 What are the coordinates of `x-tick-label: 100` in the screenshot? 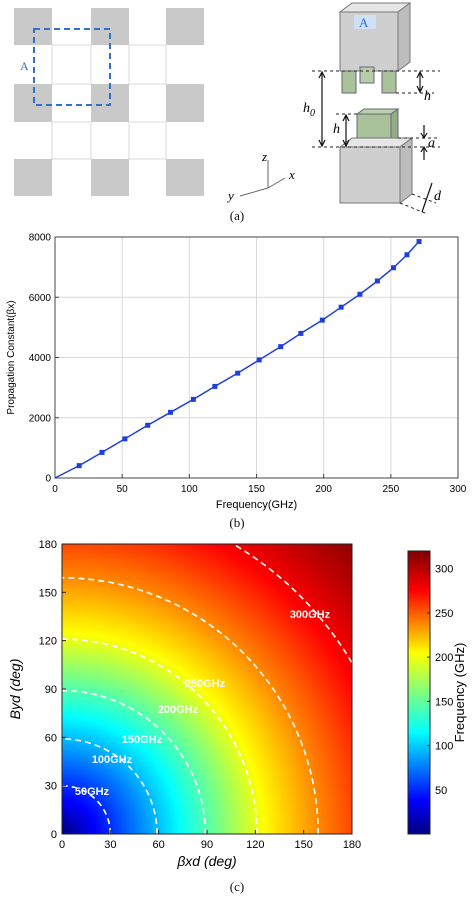 It's located at (189, 489).